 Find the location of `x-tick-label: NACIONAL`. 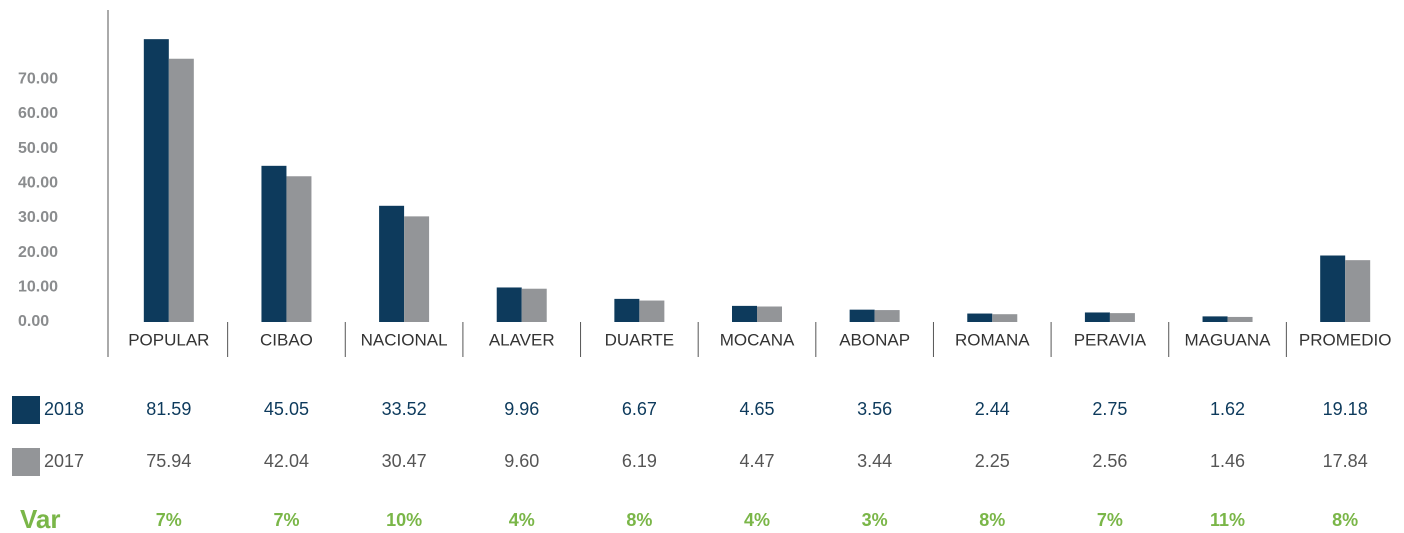

x-tick-label: NACIONAL is located at coordinates (404, 339).